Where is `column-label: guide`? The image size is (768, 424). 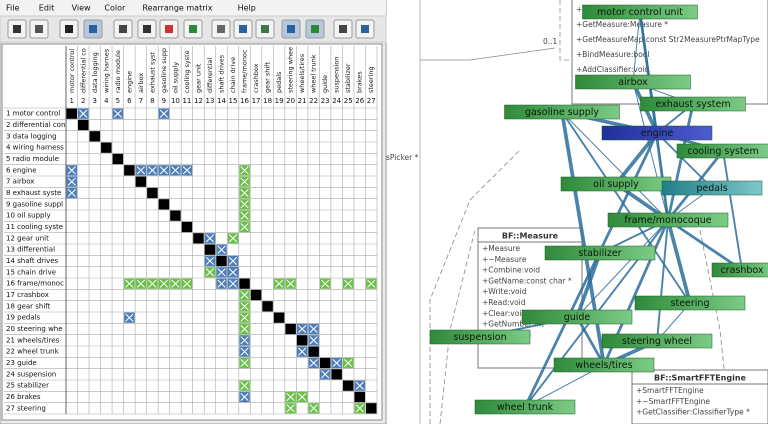
column-label: guide is located at coordinates (325, 84).